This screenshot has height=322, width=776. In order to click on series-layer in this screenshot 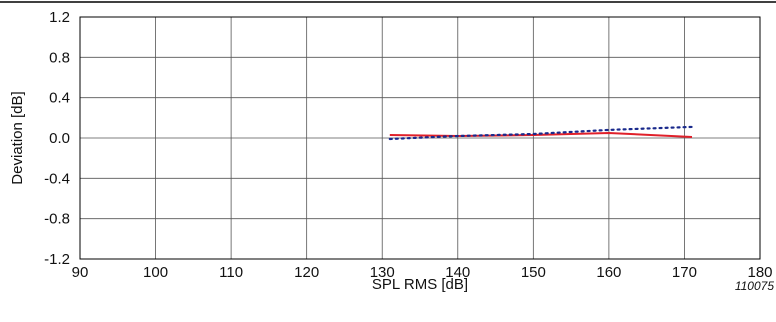, I will do `click(541, 133)`.